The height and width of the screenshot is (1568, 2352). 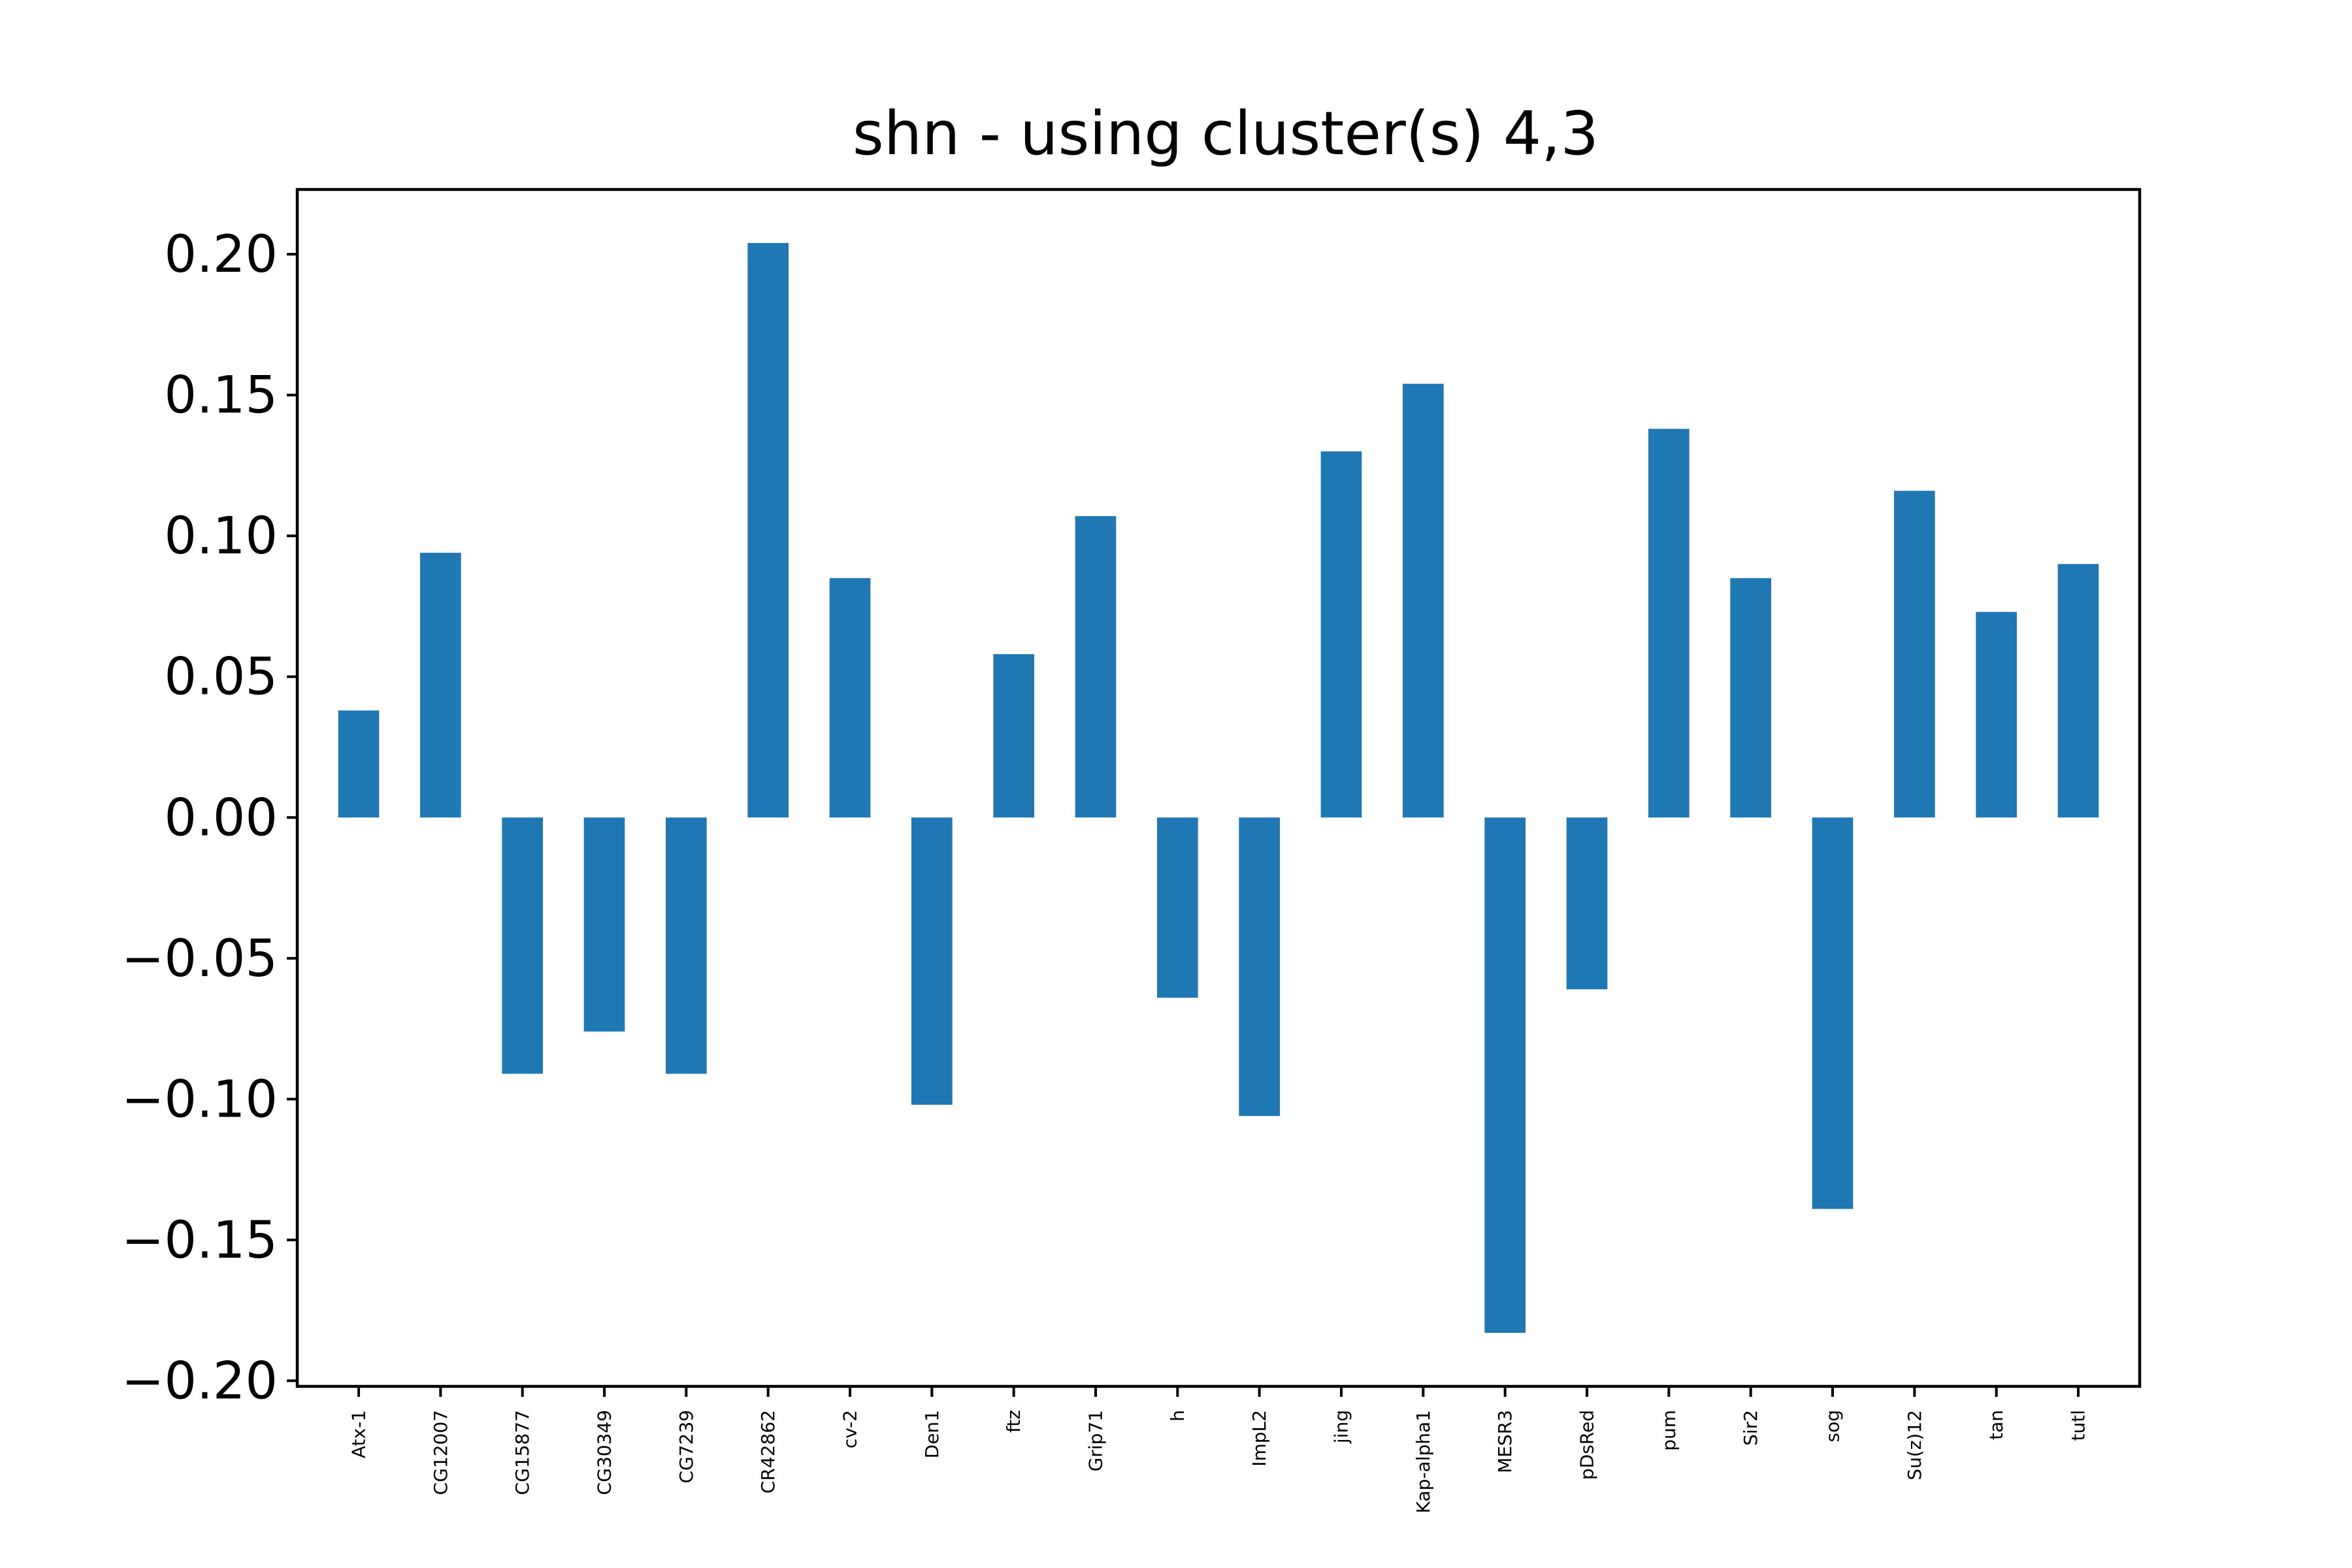 What do you see at coordinates (1423, 601) in the screenshot?
I see `bar-Kap-alpha1` at bounding box center [1423, 601].